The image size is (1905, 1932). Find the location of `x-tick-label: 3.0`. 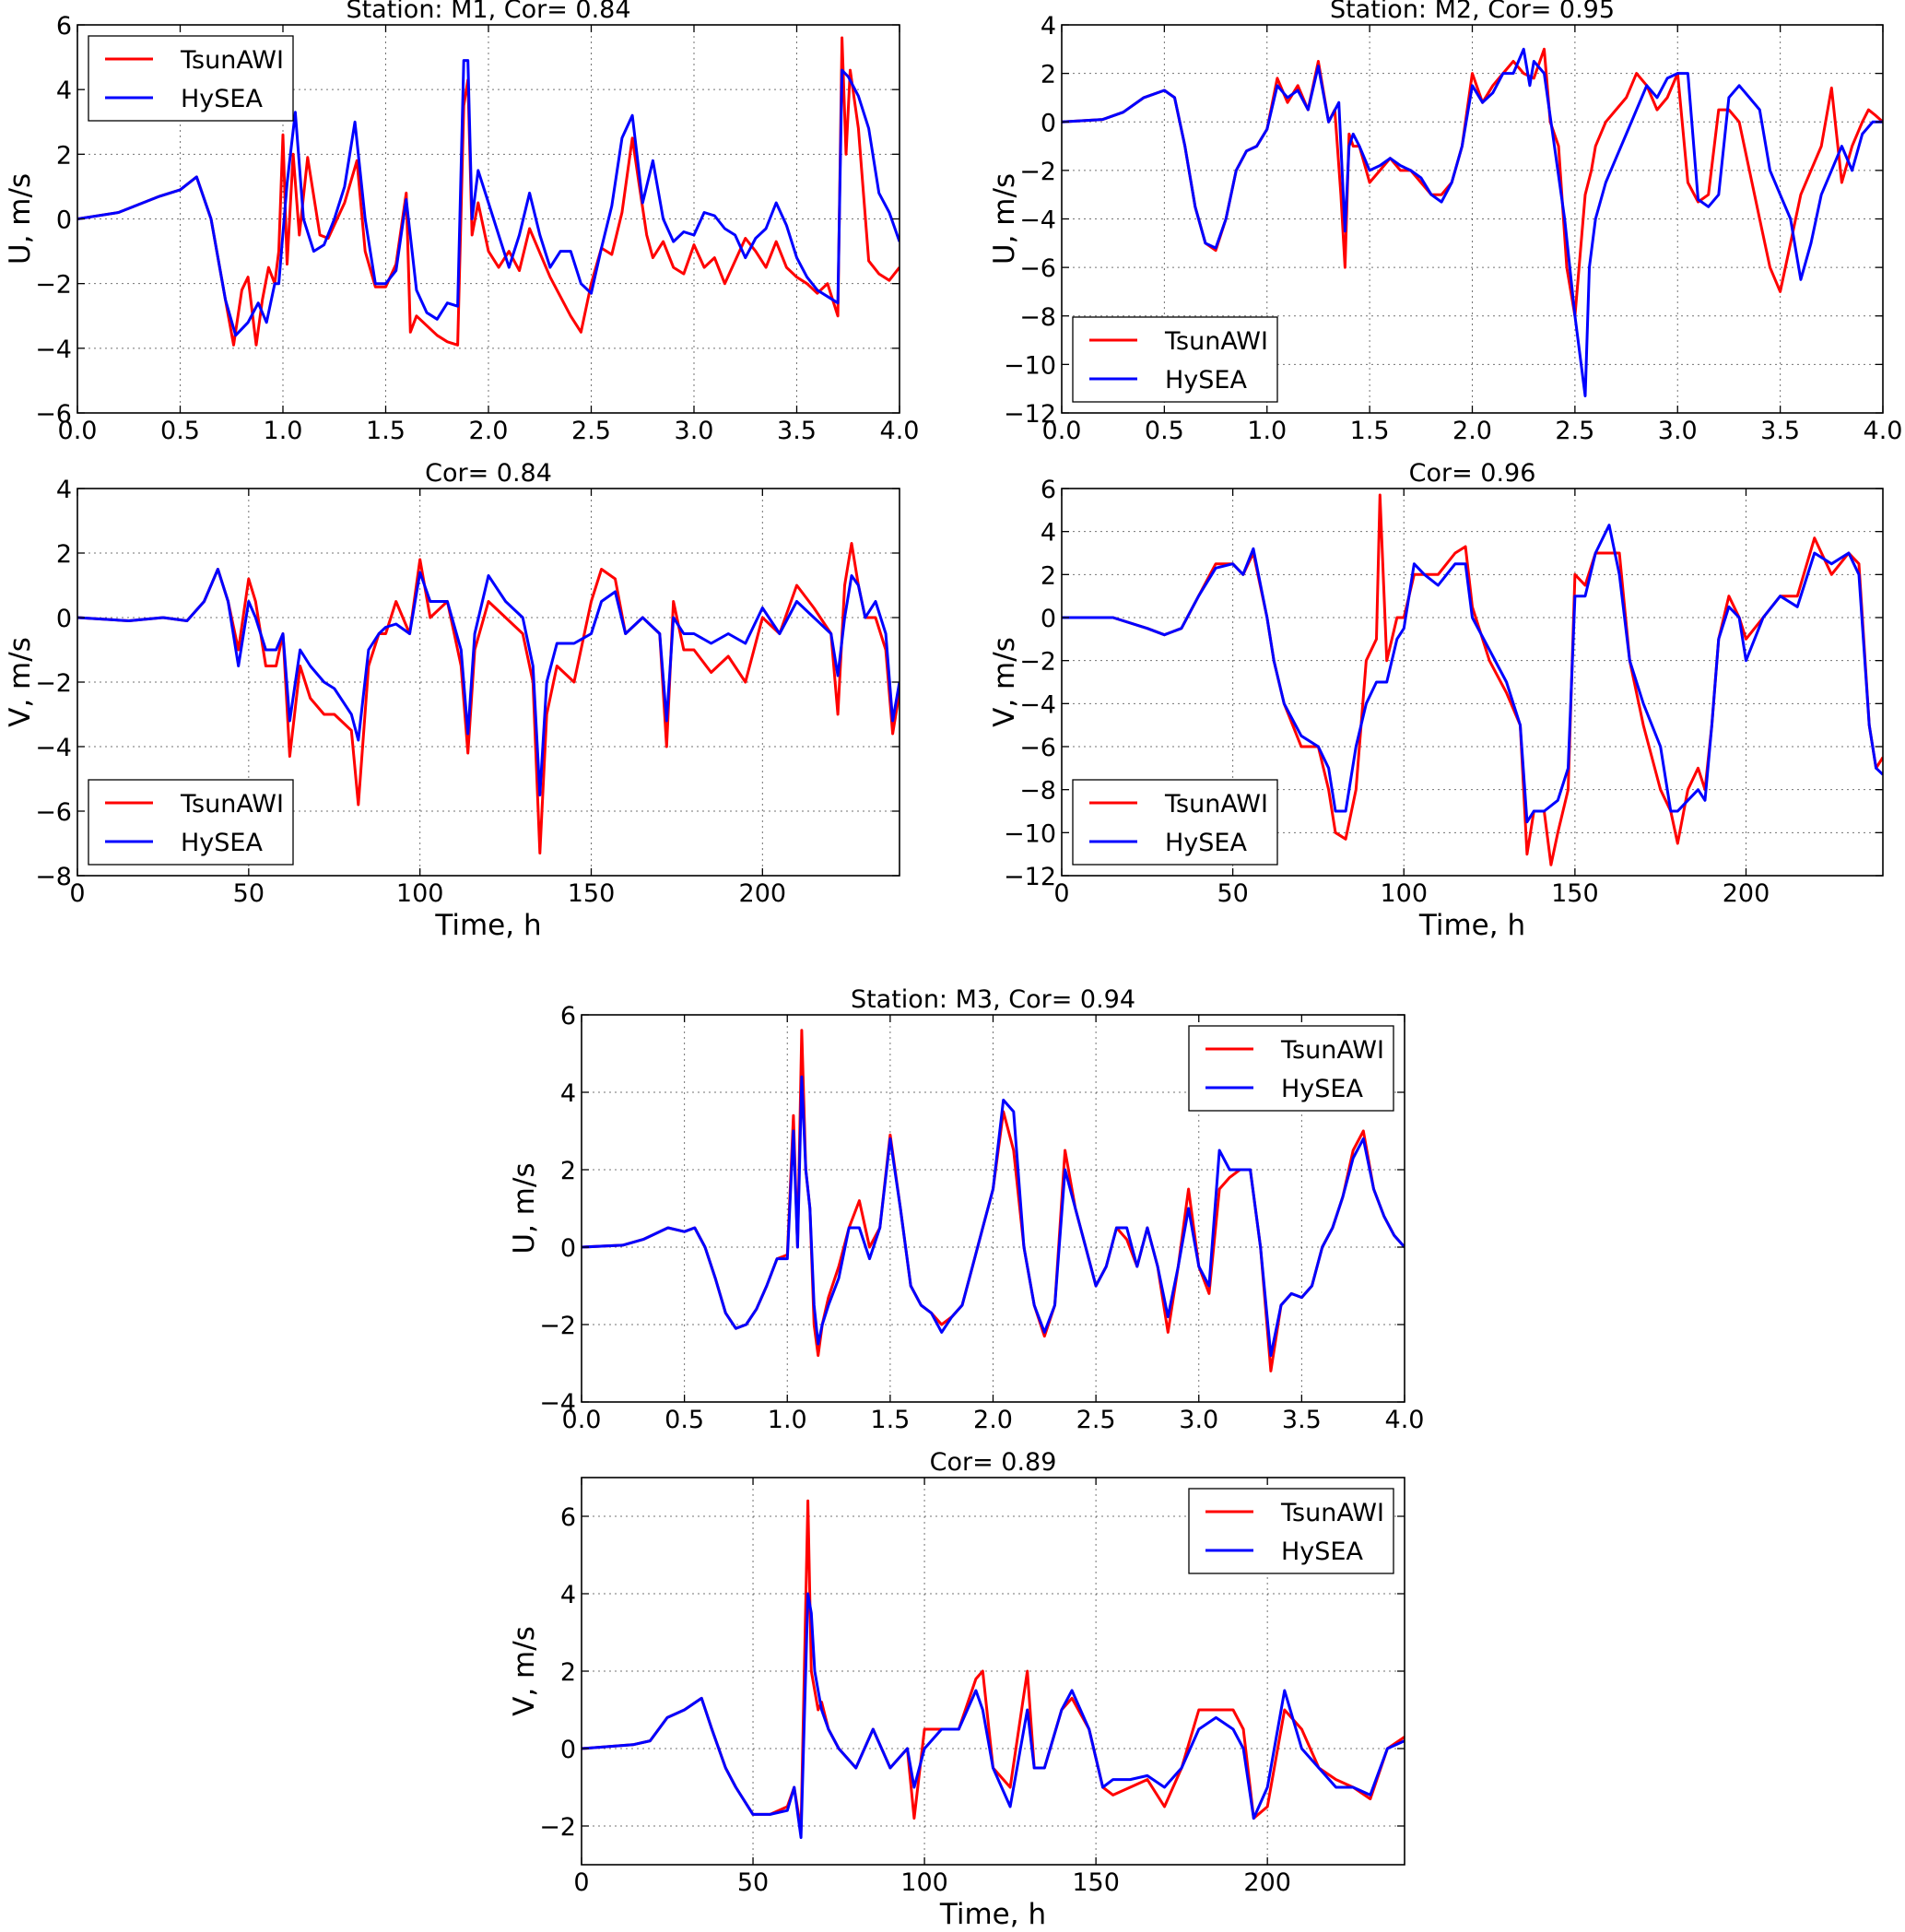

x-tick-label: 3.0 is located at coordinates (694, 431).